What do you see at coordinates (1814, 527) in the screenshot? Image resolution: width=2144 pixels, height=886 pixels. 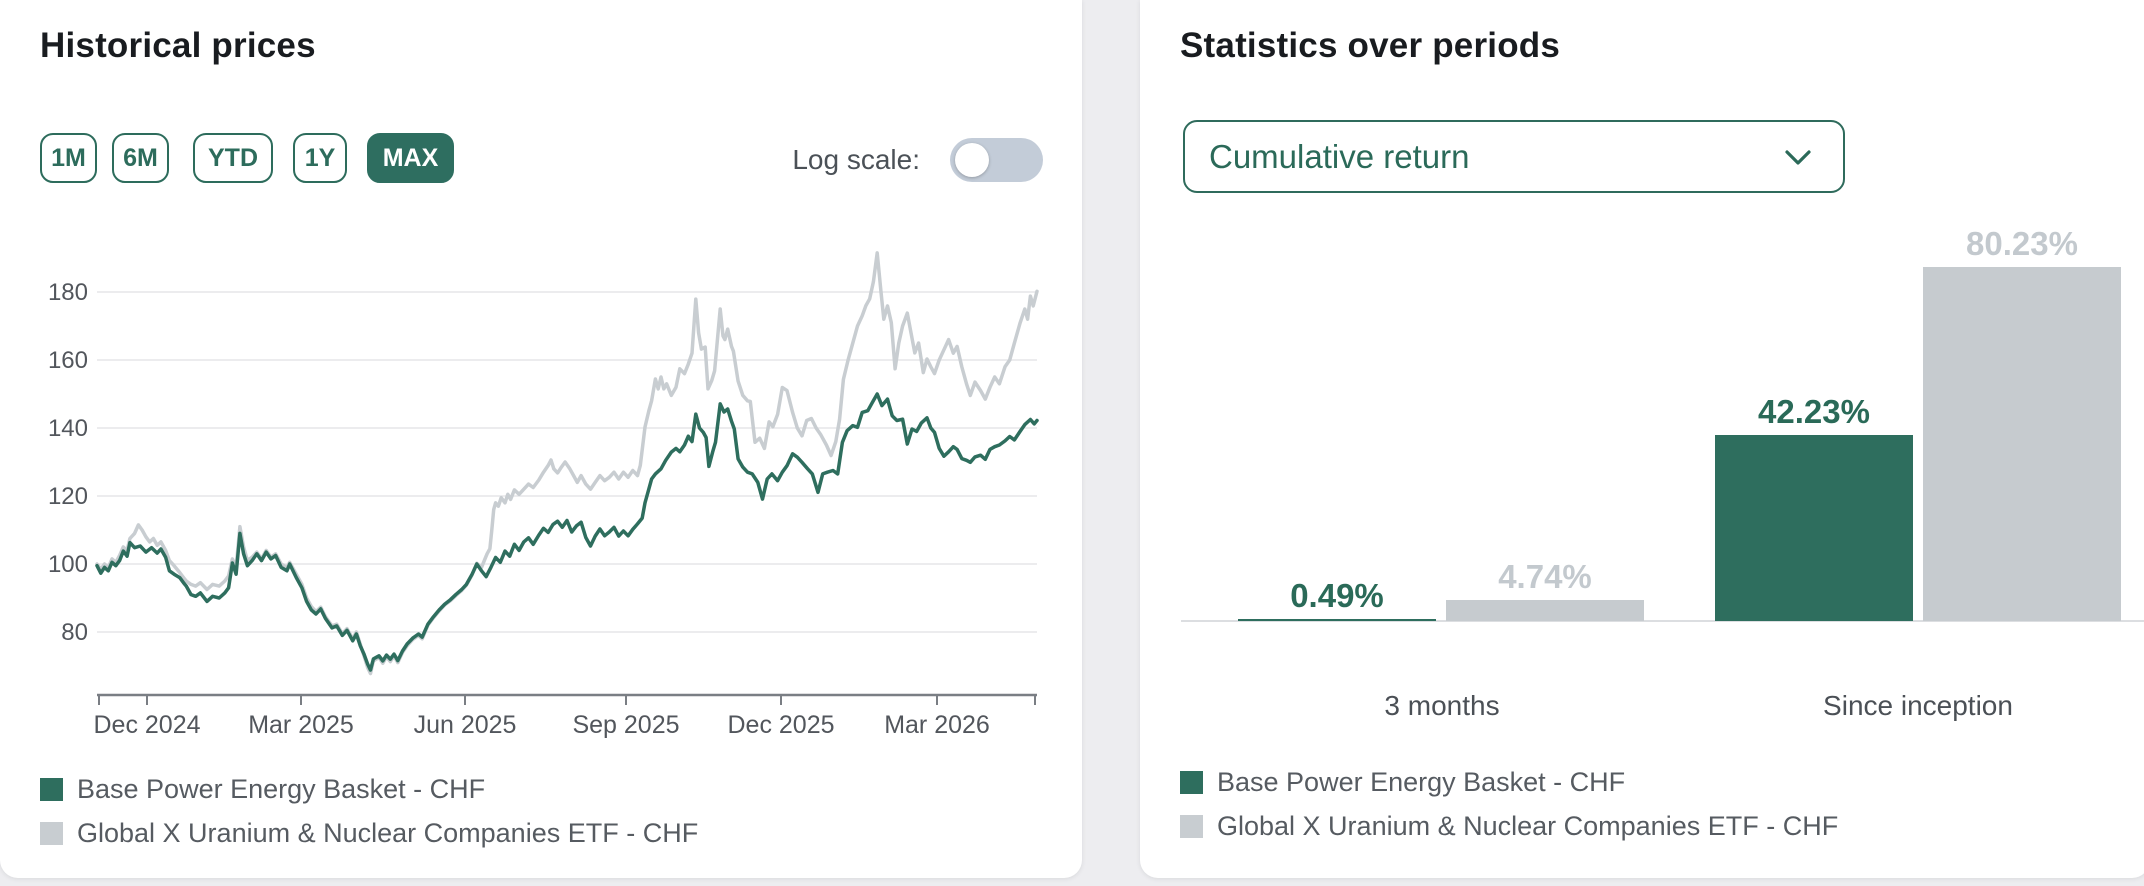 I see `bar-basket-since-inception` at bounding box center [1814, 527].